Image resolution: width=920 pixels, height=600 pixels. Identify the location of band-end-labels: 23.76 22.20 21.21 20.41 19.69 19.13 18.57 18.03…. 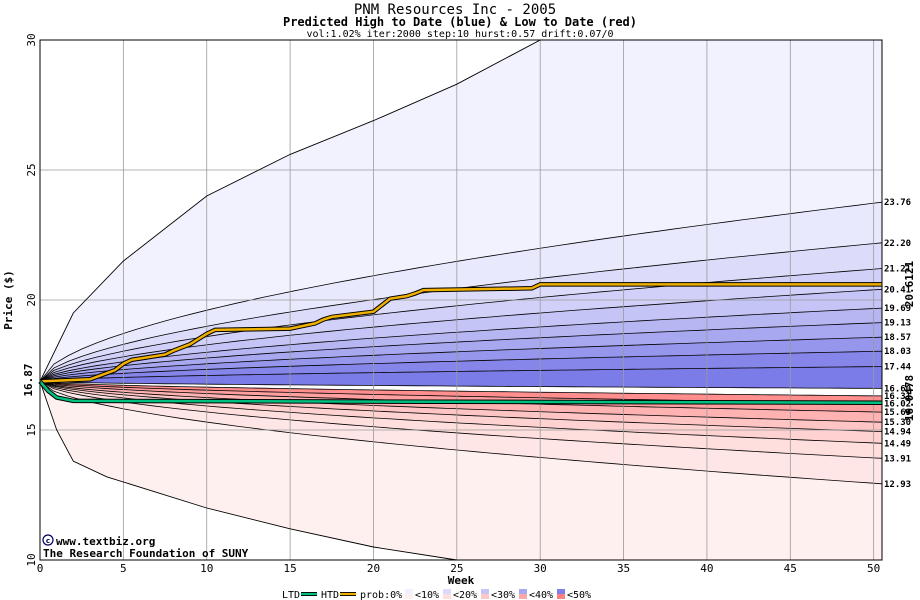
(898, 344).